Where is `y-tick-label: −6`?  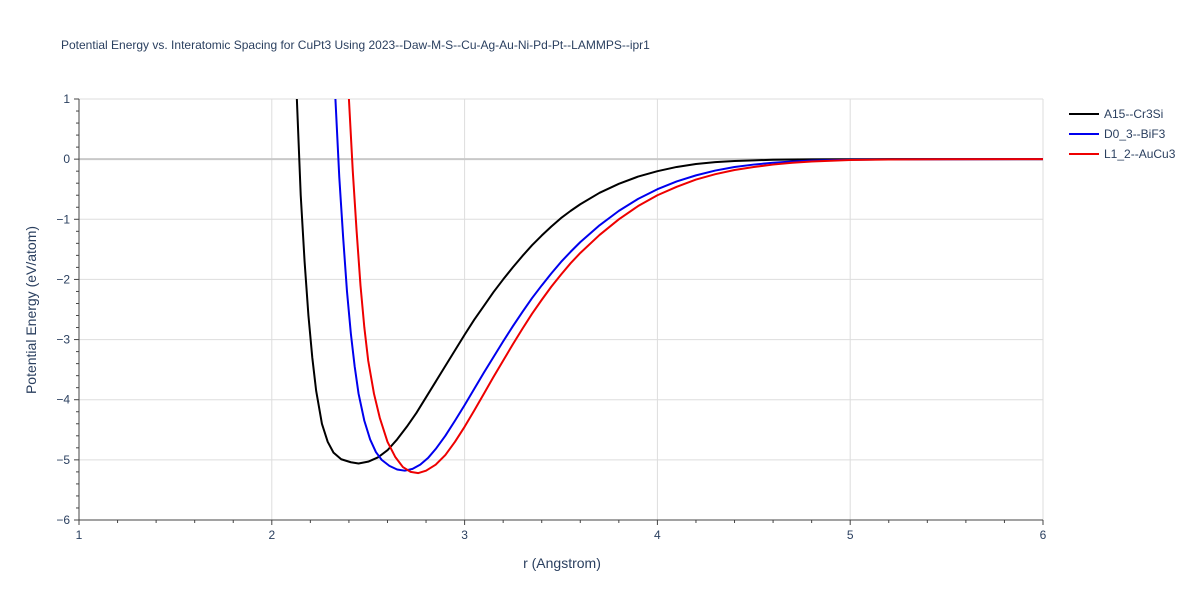 y-tick-label: −6 is located at coordinates (63, 520).